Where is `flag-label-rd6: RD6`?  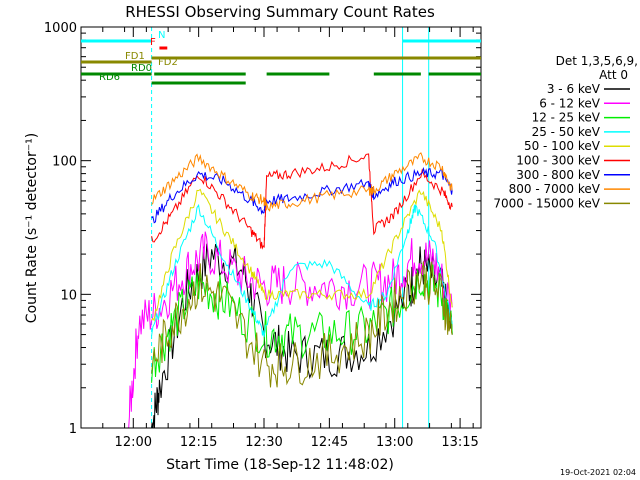 flag-label-rd6: RD6 is located at coordinates (109, 77).